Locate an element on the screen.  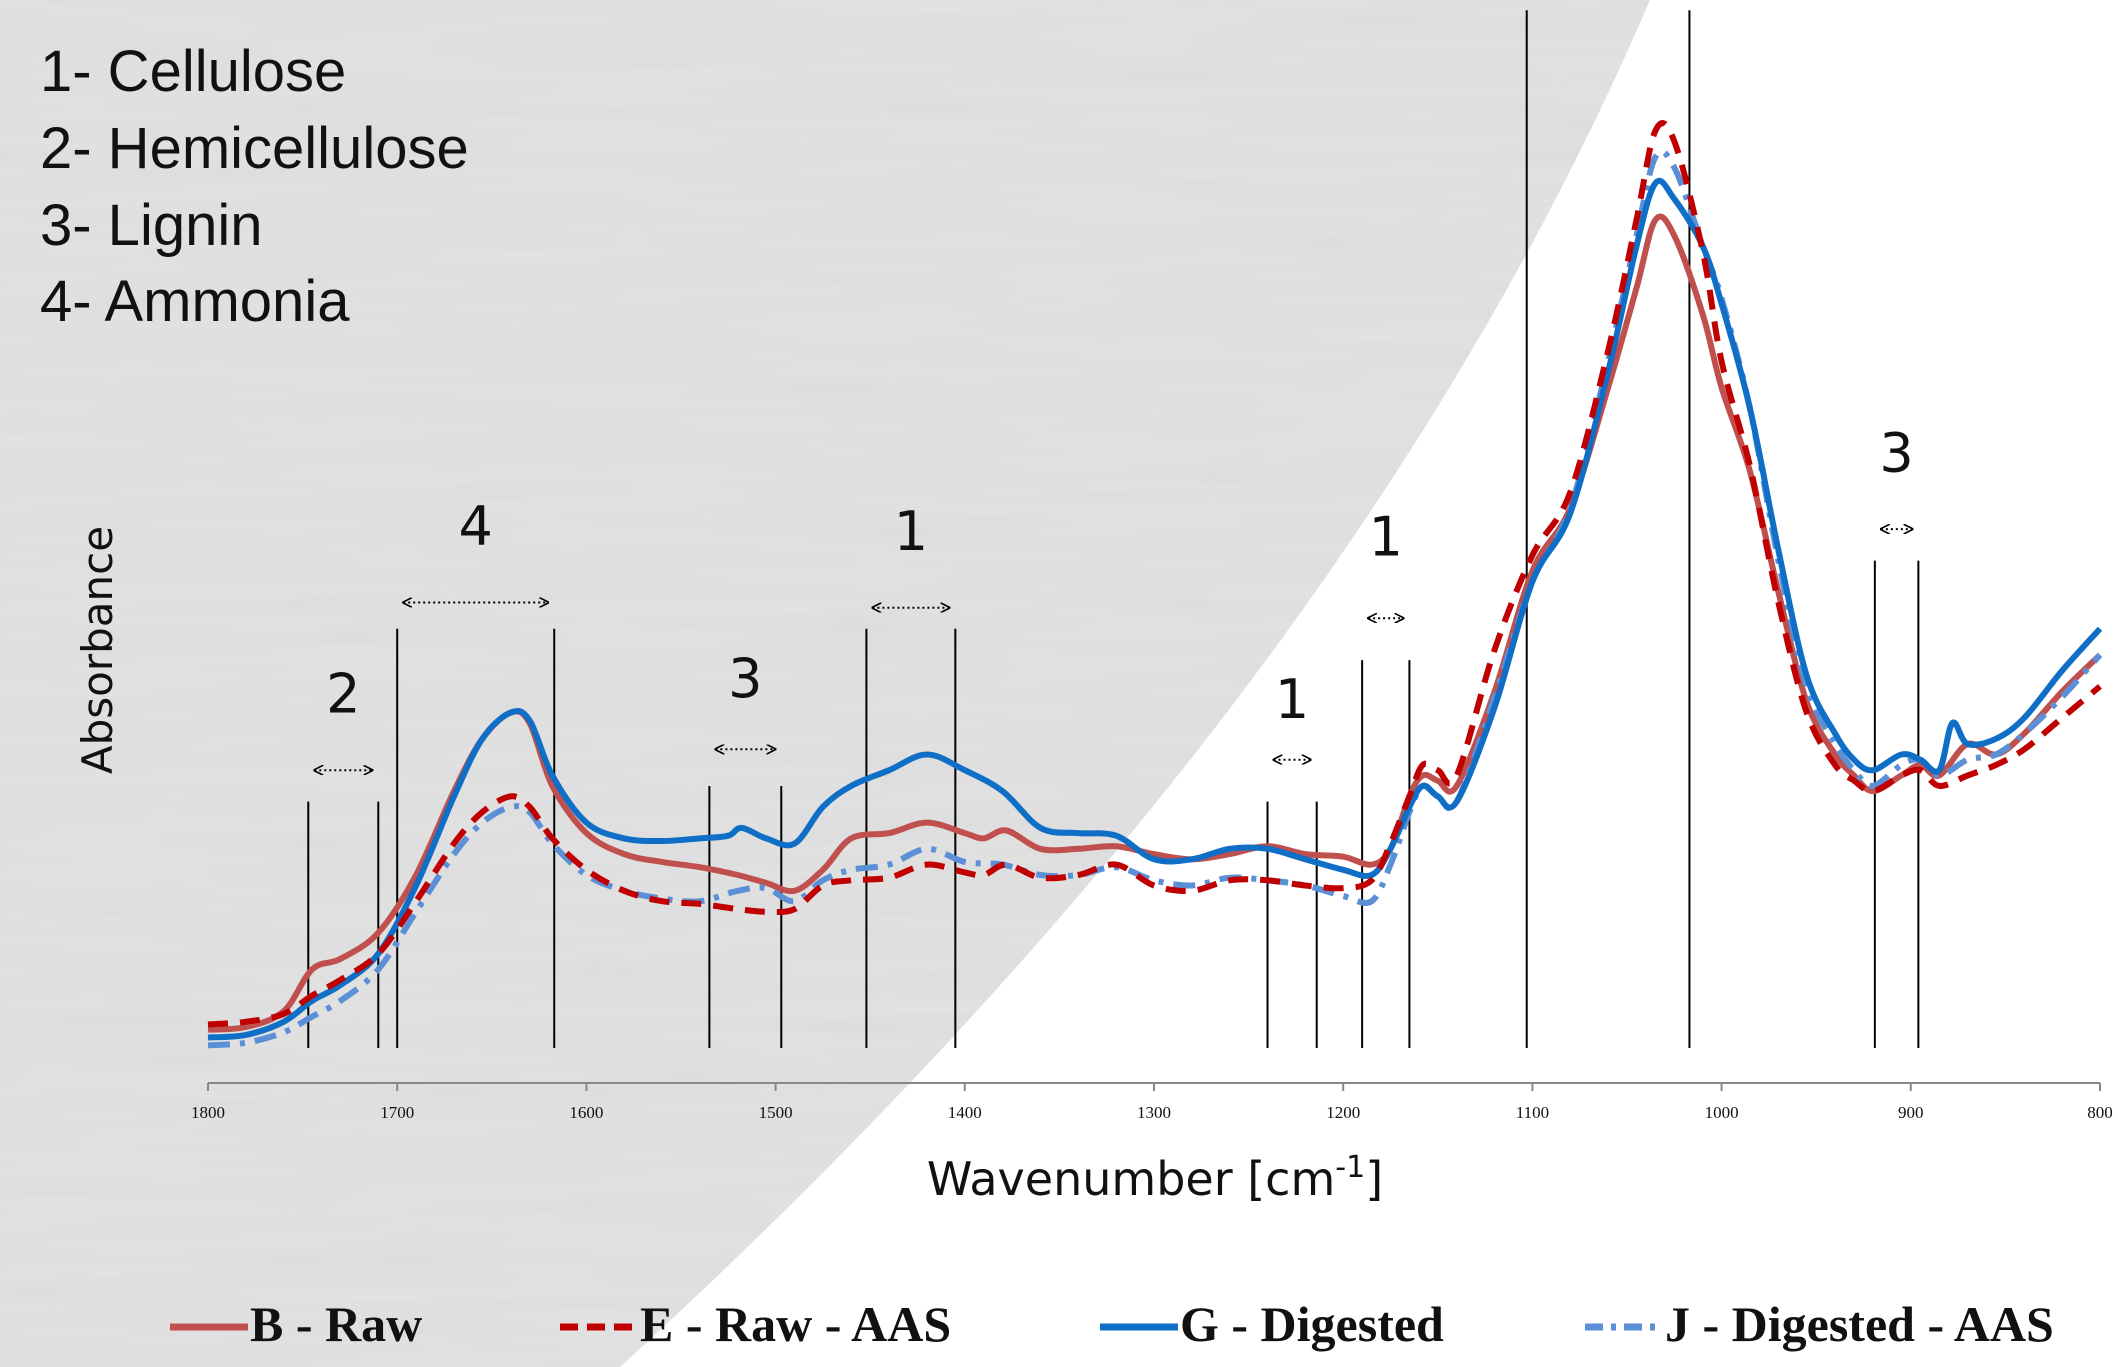
x-tick-label: 1200 is located at coordinates (1343, 1112).